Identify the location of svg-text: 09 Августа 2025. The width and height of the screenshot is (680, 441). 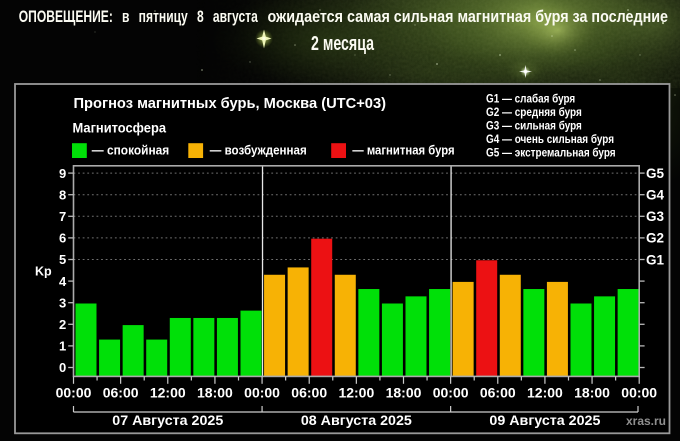
(545, 420).